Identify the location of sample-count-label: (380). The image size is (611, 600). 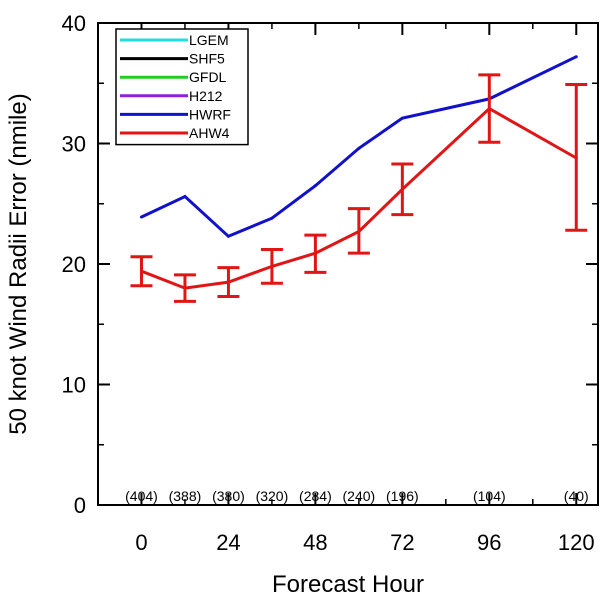
(228, 496).